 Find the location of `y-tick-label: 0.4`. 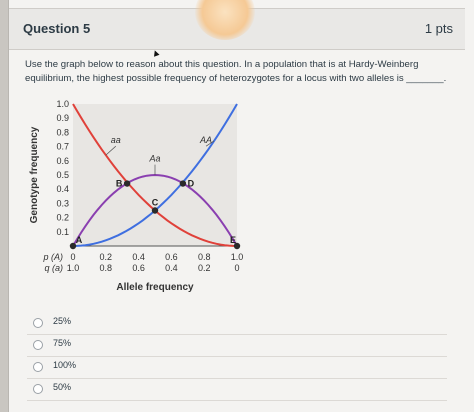

y-tick-label: 0.4 is located at coordinates (62, 189).